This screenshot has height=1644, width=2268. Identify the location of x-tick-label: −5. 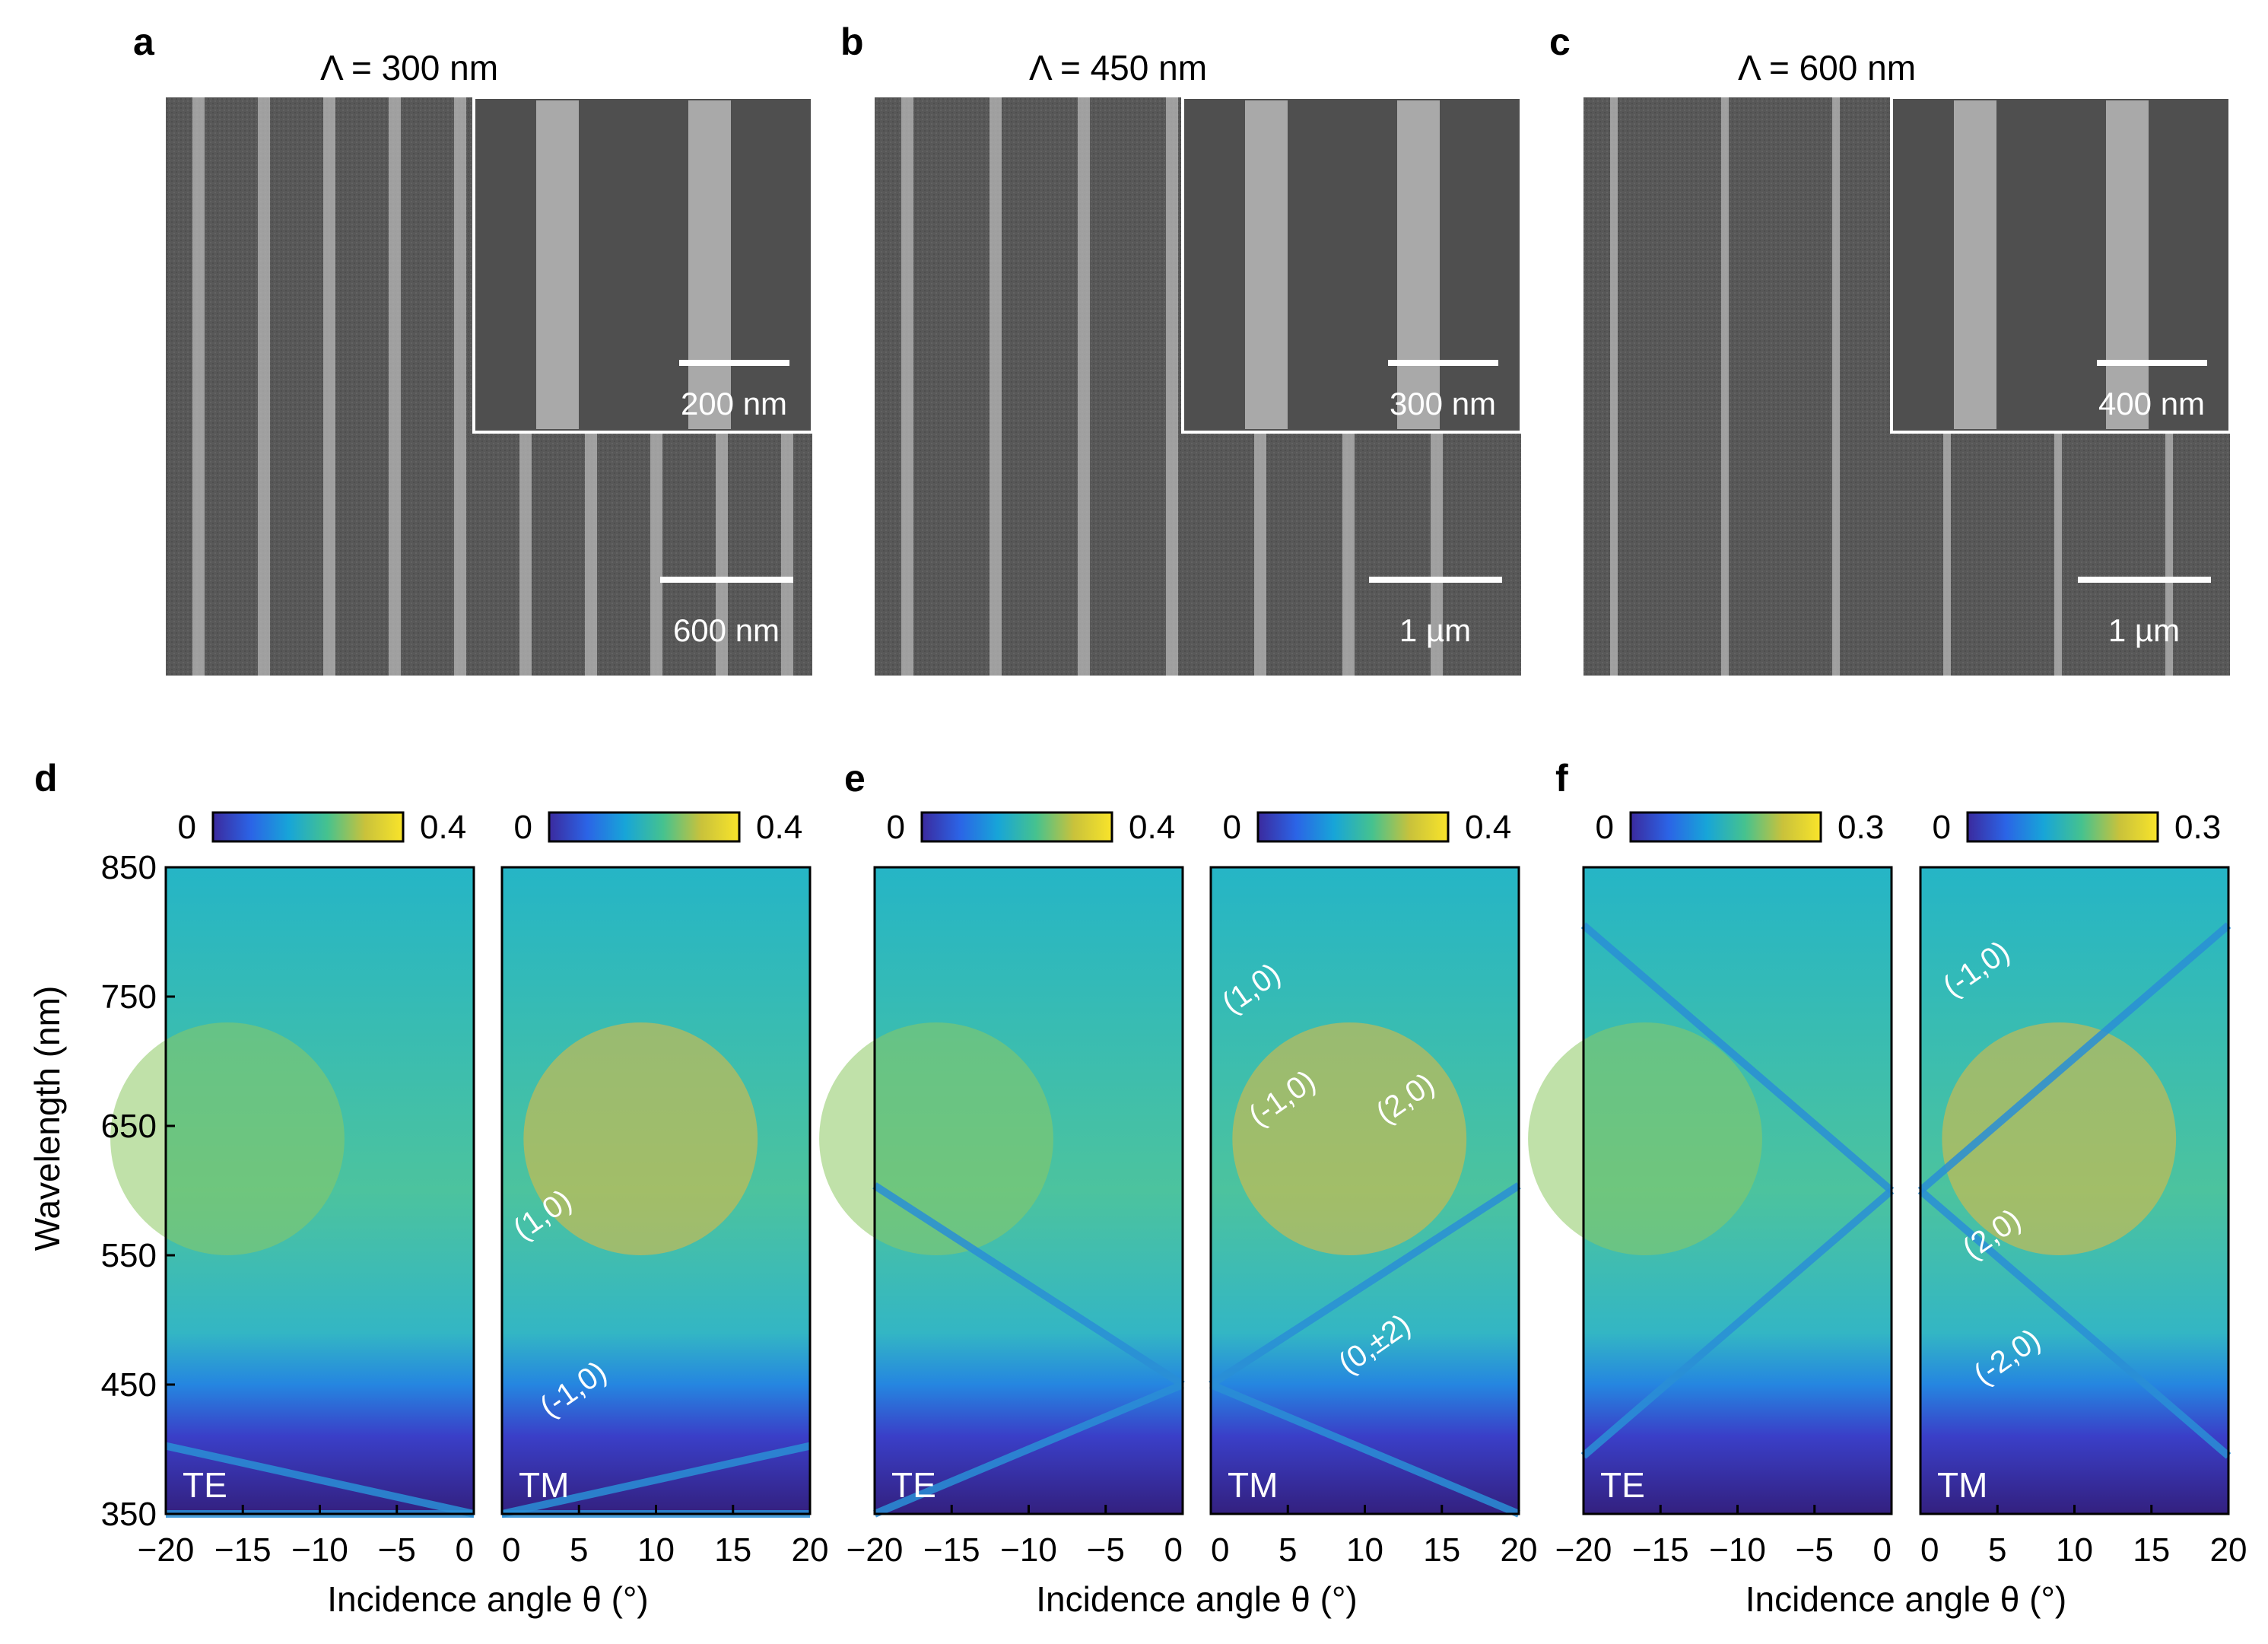
(1106, 1550).